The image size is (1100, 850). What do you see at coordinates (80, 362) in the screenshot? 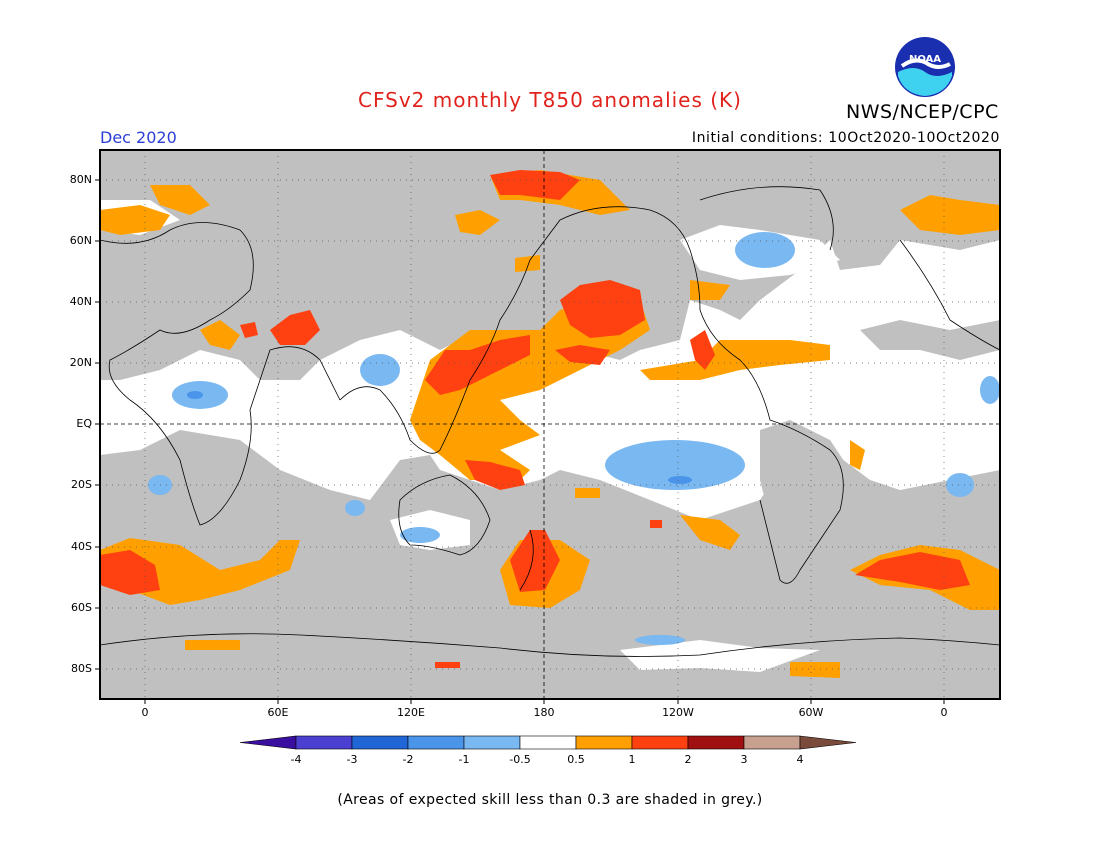
I see `lat-tick-label: 20N` at bounding box center [80, 362].